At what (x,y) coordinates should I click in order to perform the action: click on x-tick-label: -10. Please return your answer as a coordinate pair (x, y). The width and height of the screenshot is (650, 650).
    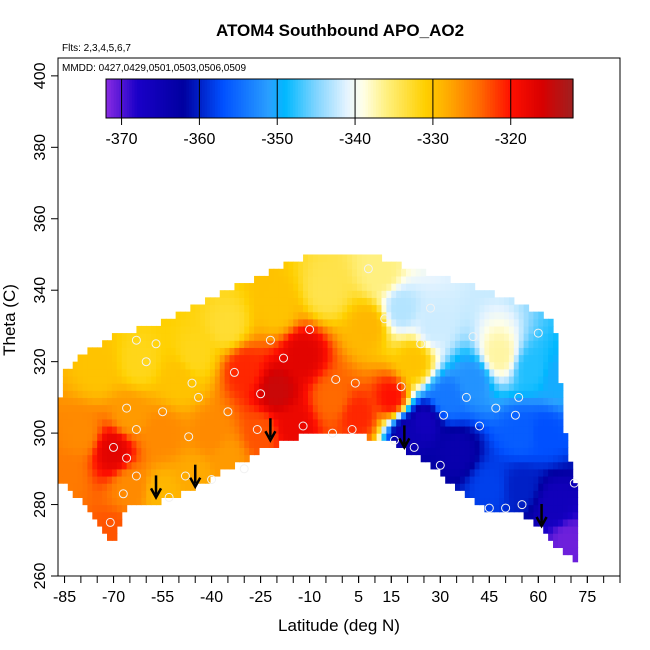
    Looking at the image, I should click on (309, 597).